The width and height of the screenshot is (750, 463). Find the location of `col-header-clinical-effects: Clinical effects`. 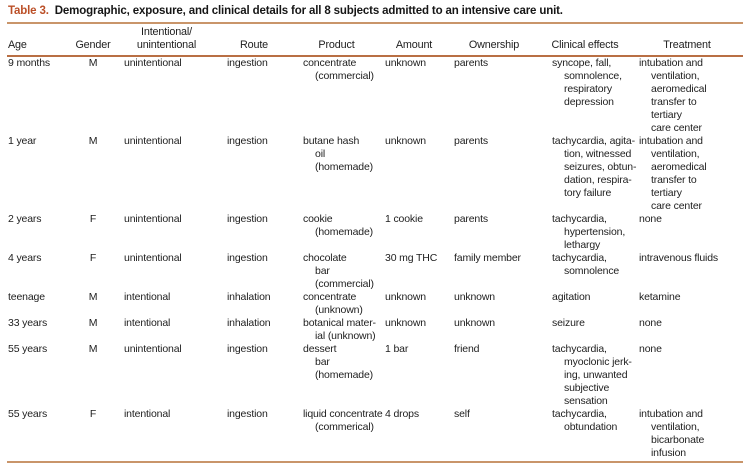

col-header-clinical-effects: Clinical effects is located at coordinates (585, 40).